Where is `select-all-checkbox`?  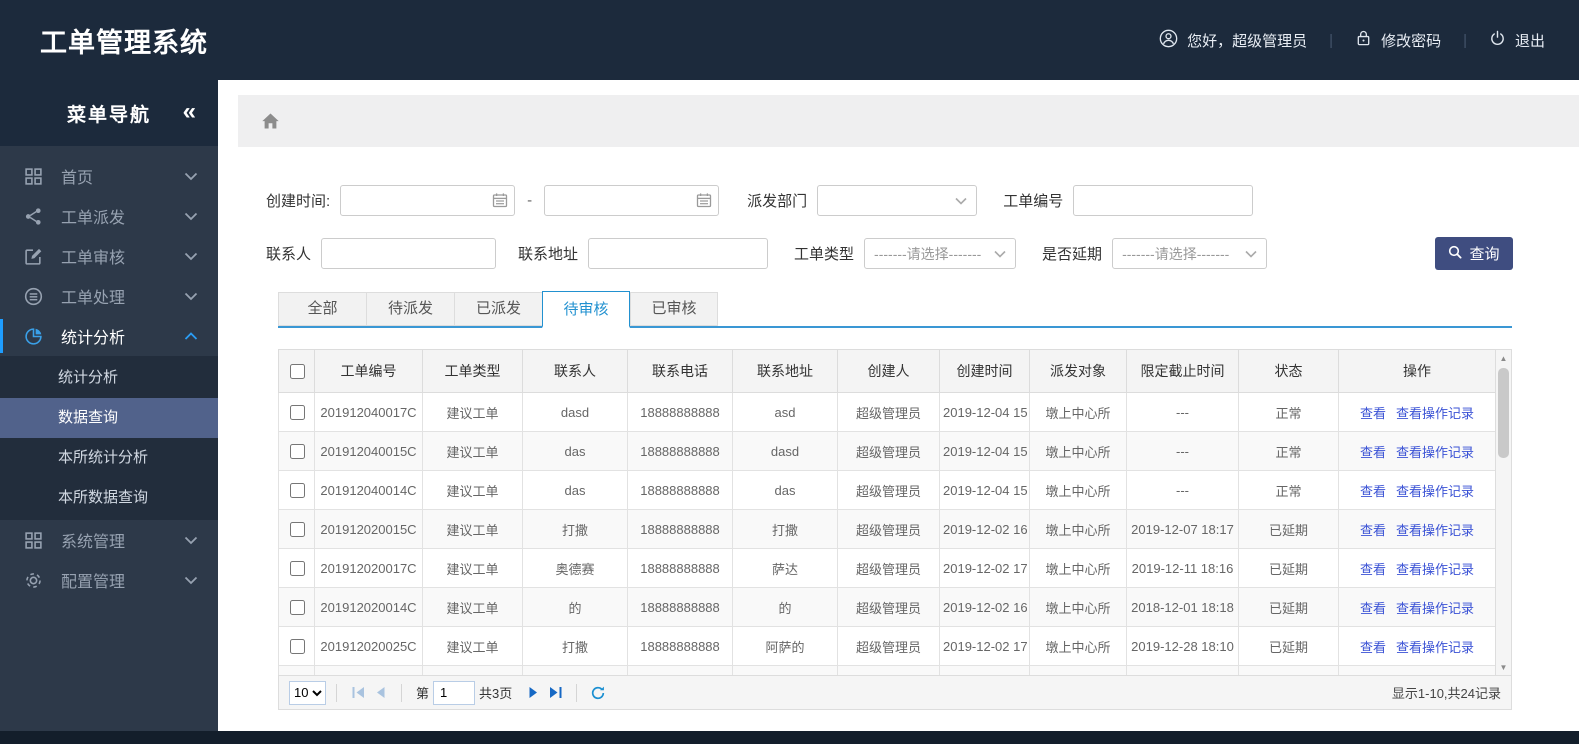 select-all-checkbox is located at coordinates (297, 371).